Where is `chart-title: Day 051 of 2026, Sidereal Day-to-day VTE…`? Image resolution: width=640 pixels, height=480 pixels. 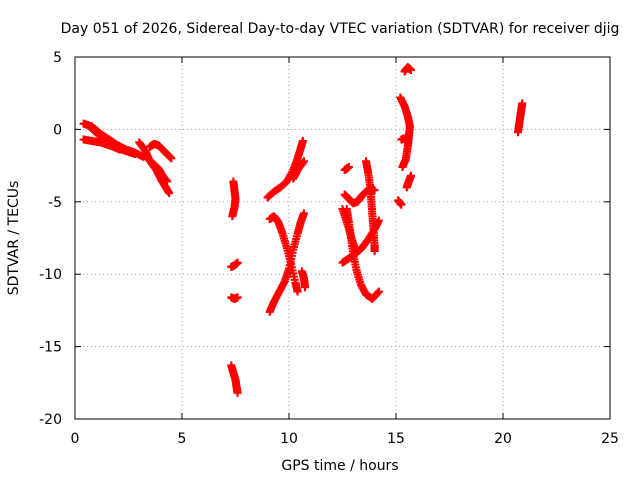
chart-title: Day 051 of 2026, Sidereal Day-to-day VTE… is located at coordinates (340, 29).